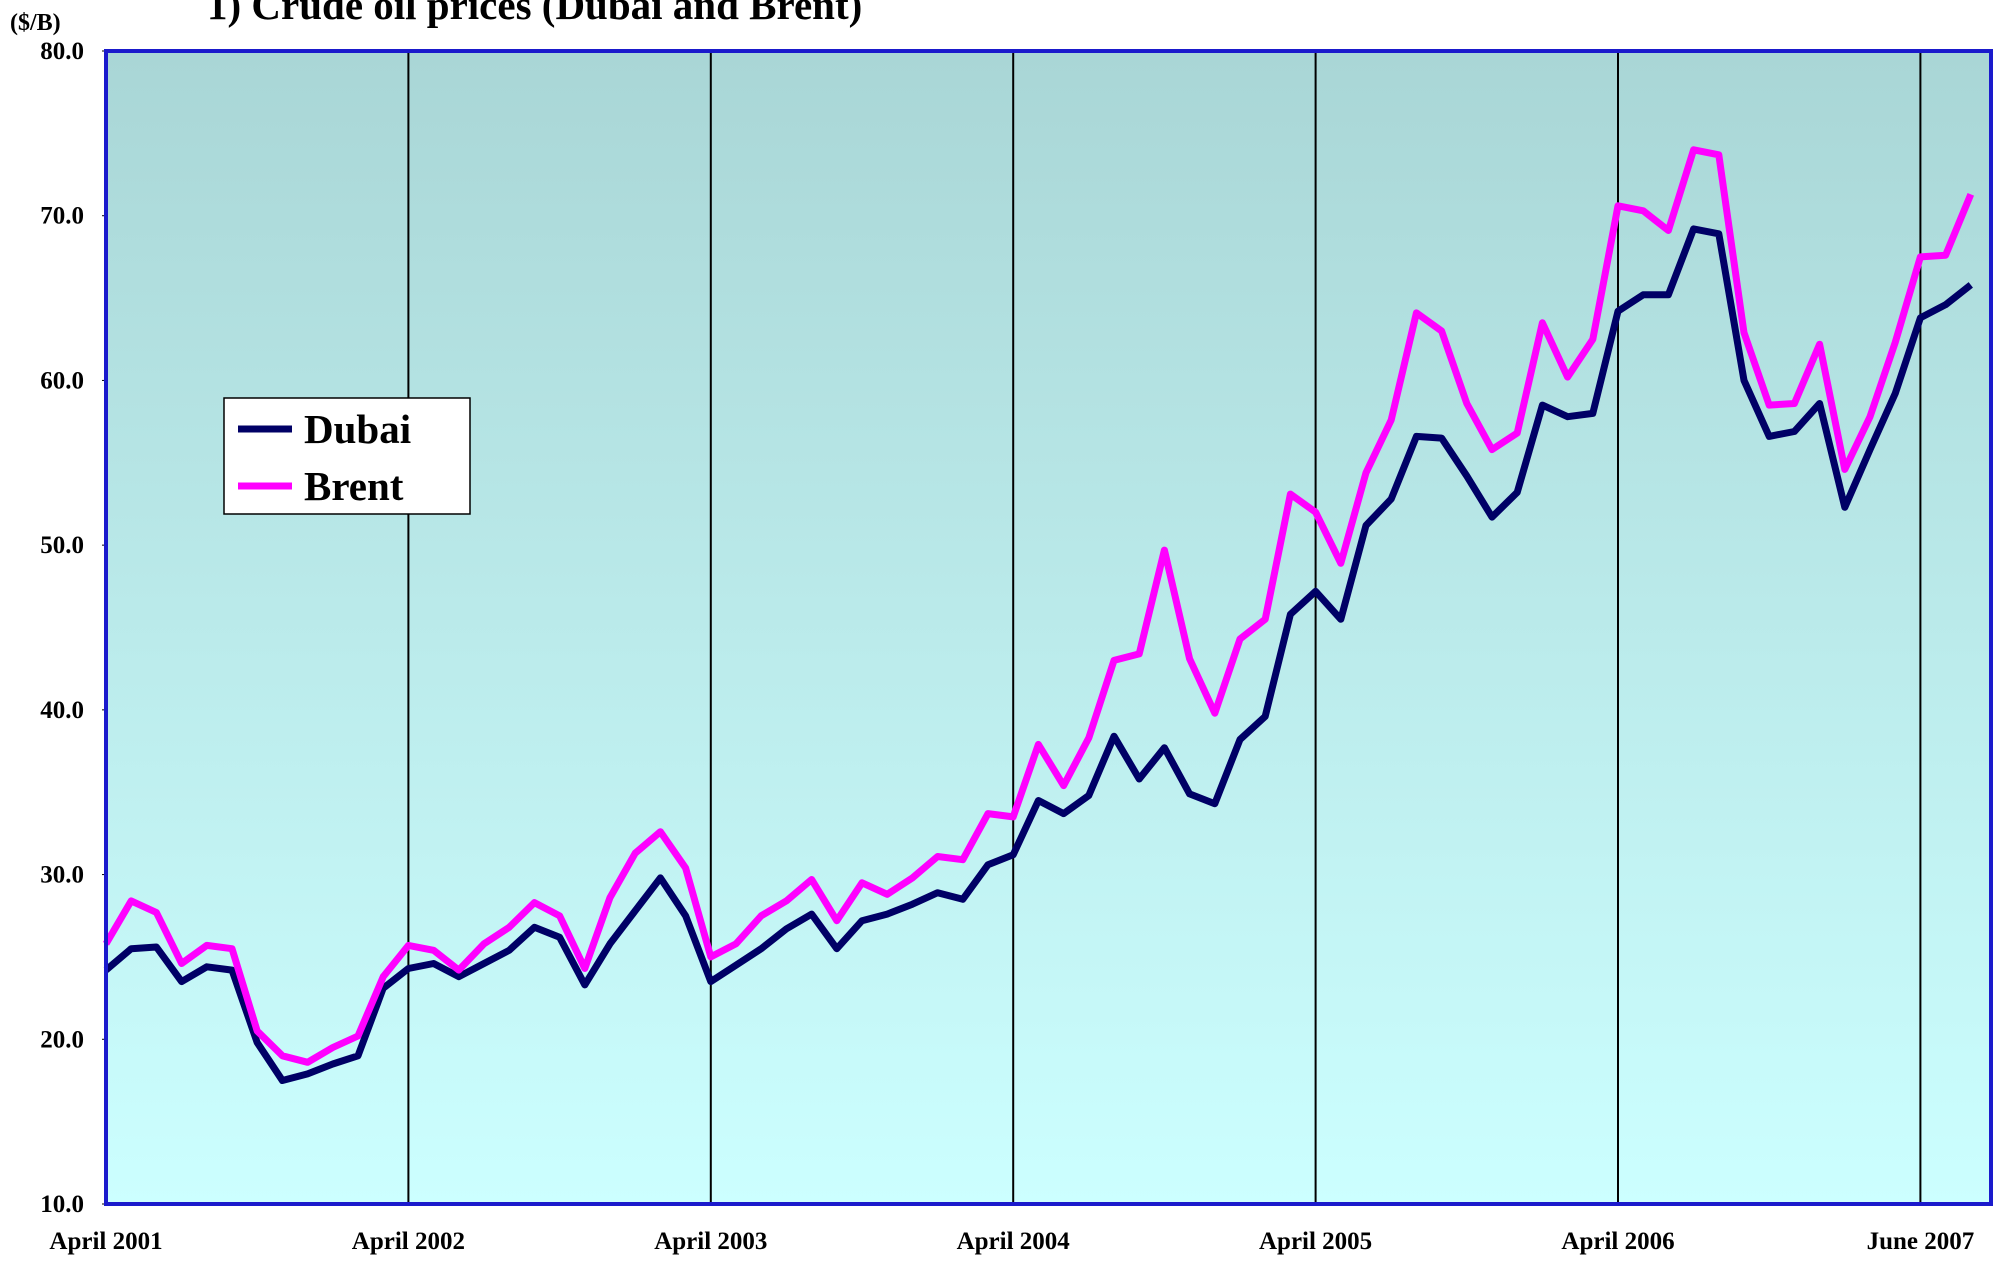 The image size is (1995, 1267). Describe the element at coordinates (347, 456) in the screenshot. I see `legend-box` at that location.